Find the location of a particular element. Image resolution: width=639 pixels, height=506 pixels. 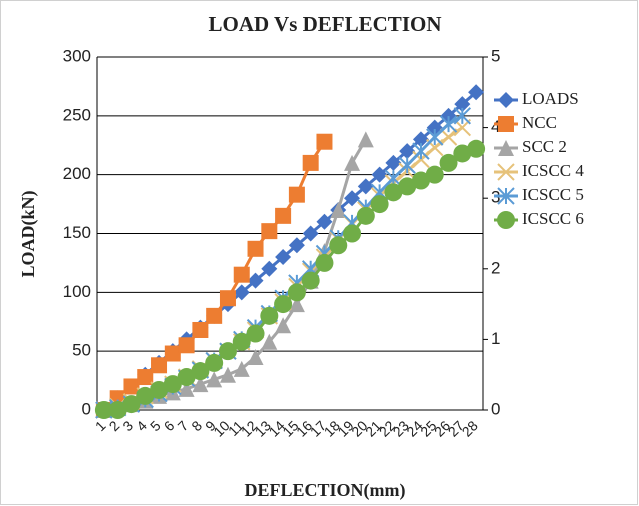

legend-label: NCC is located at coordinates (539, 122).